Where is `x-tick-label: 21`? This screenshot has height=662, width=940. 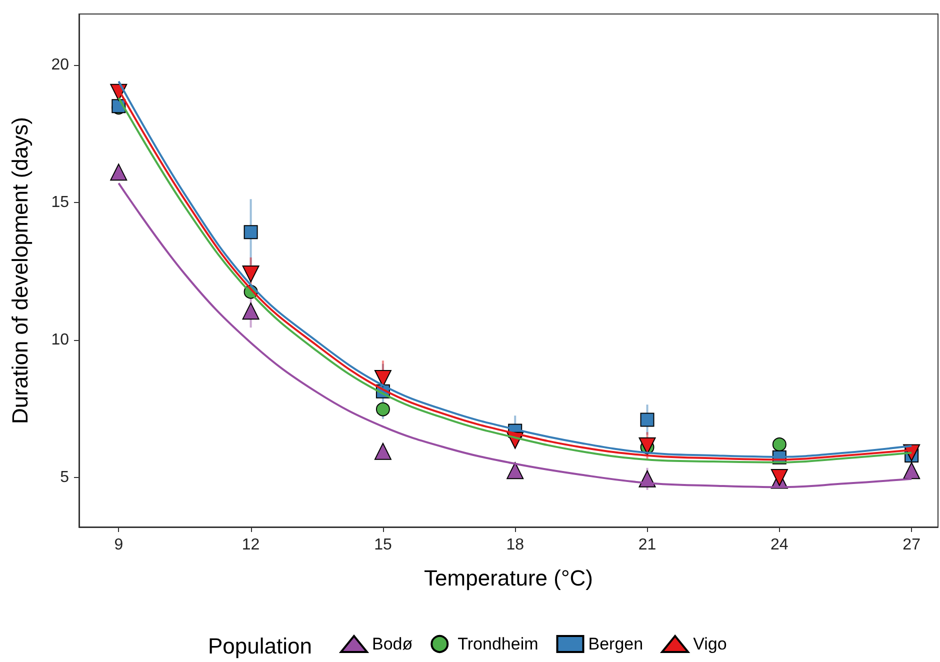
x-tick-label: 21 is located at coordinates (647, 545).